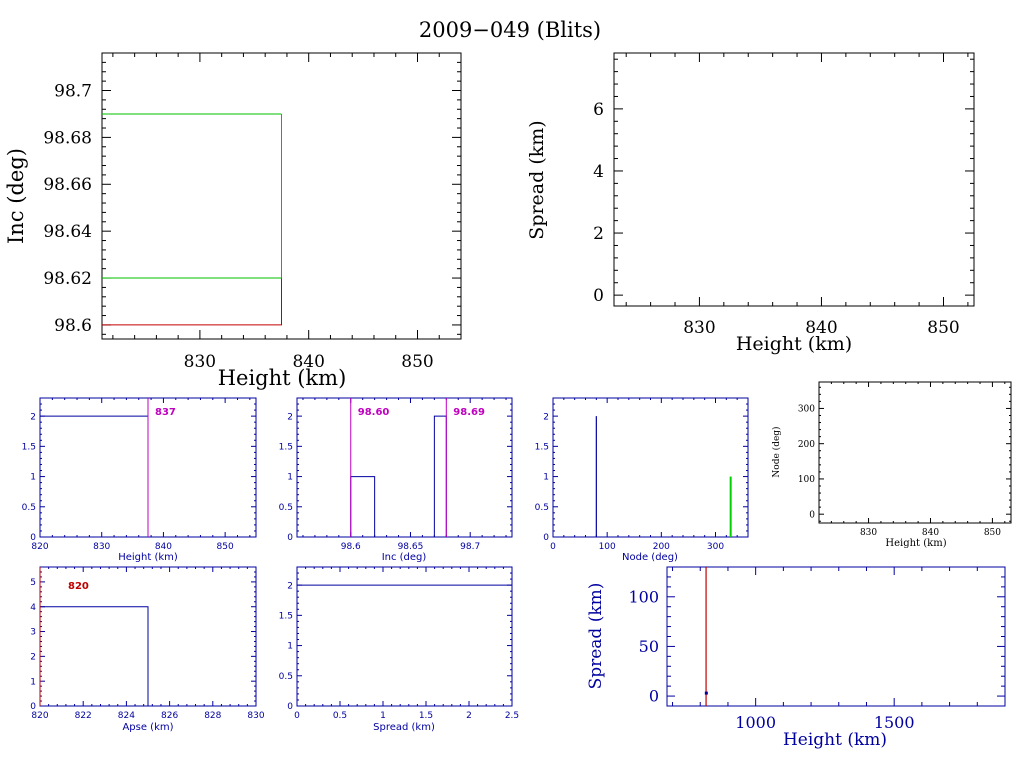  What do you see at coordinates (147, 727) in the screenshot?
I see `x-axis-label: Apse (km)` at bounding box center [147, 727].